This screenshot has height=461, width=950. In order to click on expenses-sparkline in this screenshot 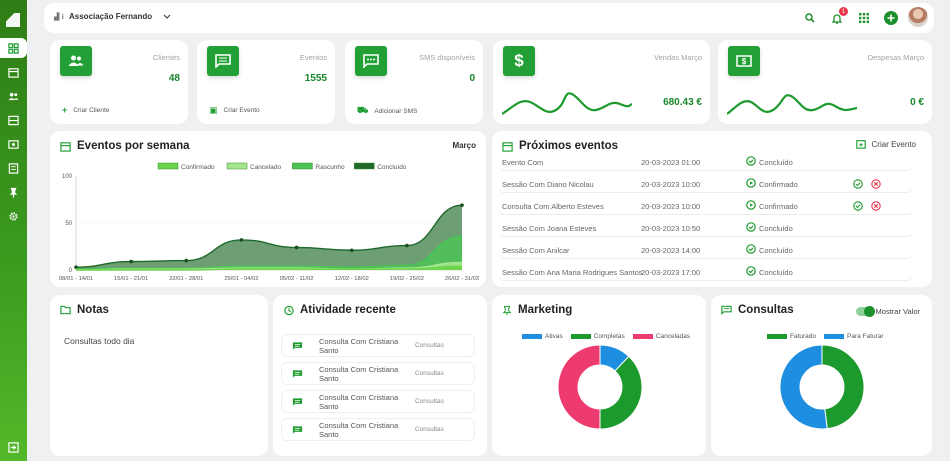, I will do `click(792, 104)`.